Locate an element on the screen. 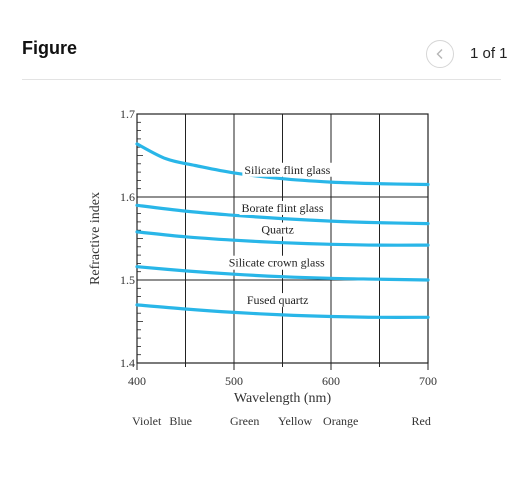  y-tick-label: 1.5 is located at coordinates (127, 280).